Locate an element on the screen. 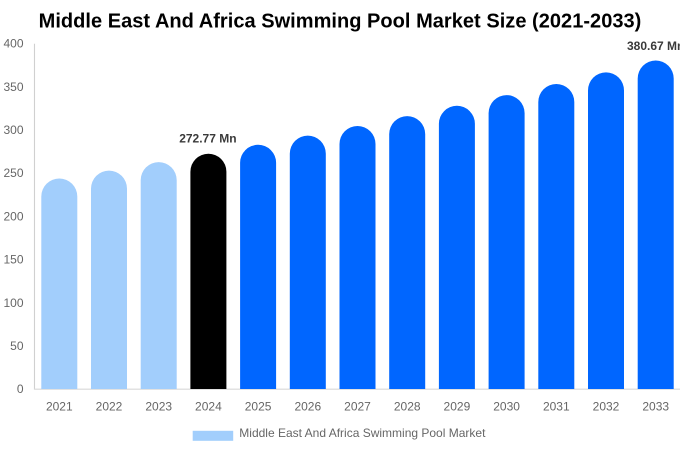  svg-text: 2032 is located at coordinates (606, 407).